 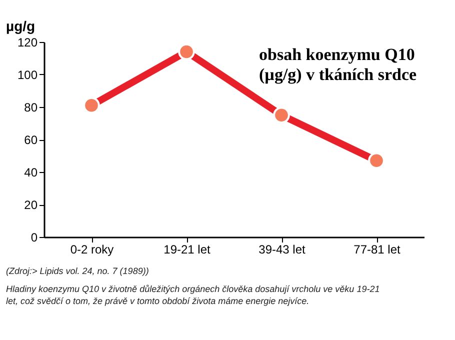 What do you see at coordinates (188, 249) in the screenshot?
I see `x-tick-label: 19-21 let` at bounding box center [188, 249].